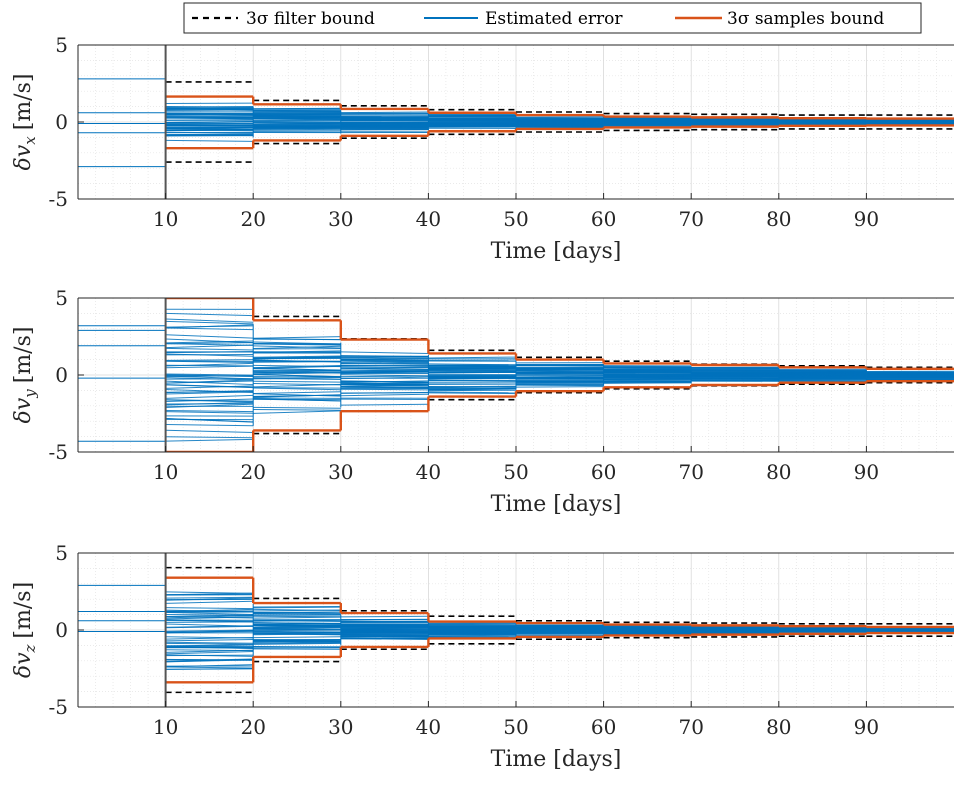 This screenshot has width=954, height=785. I want to click on y-axis-label-sub: z, so click(30, 648).